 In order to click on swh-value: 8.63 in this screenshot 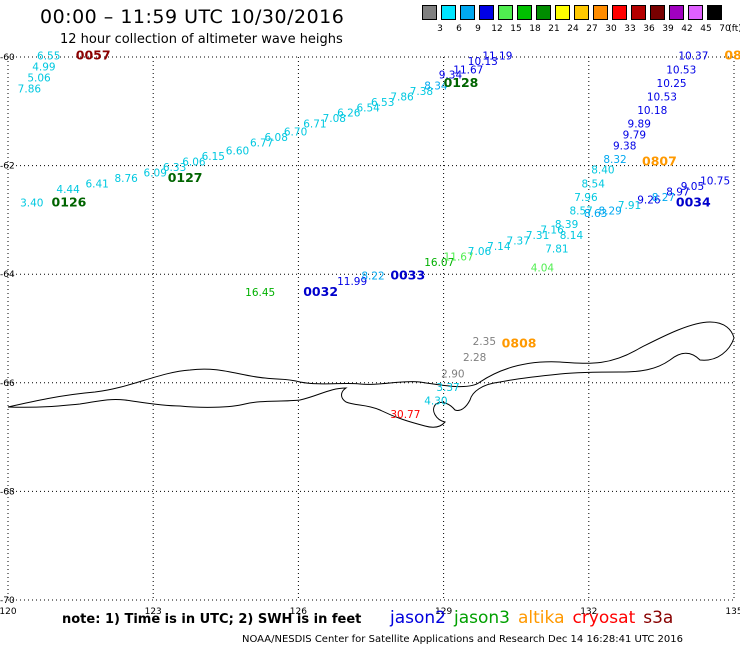, I will do `click(595, 214)`.